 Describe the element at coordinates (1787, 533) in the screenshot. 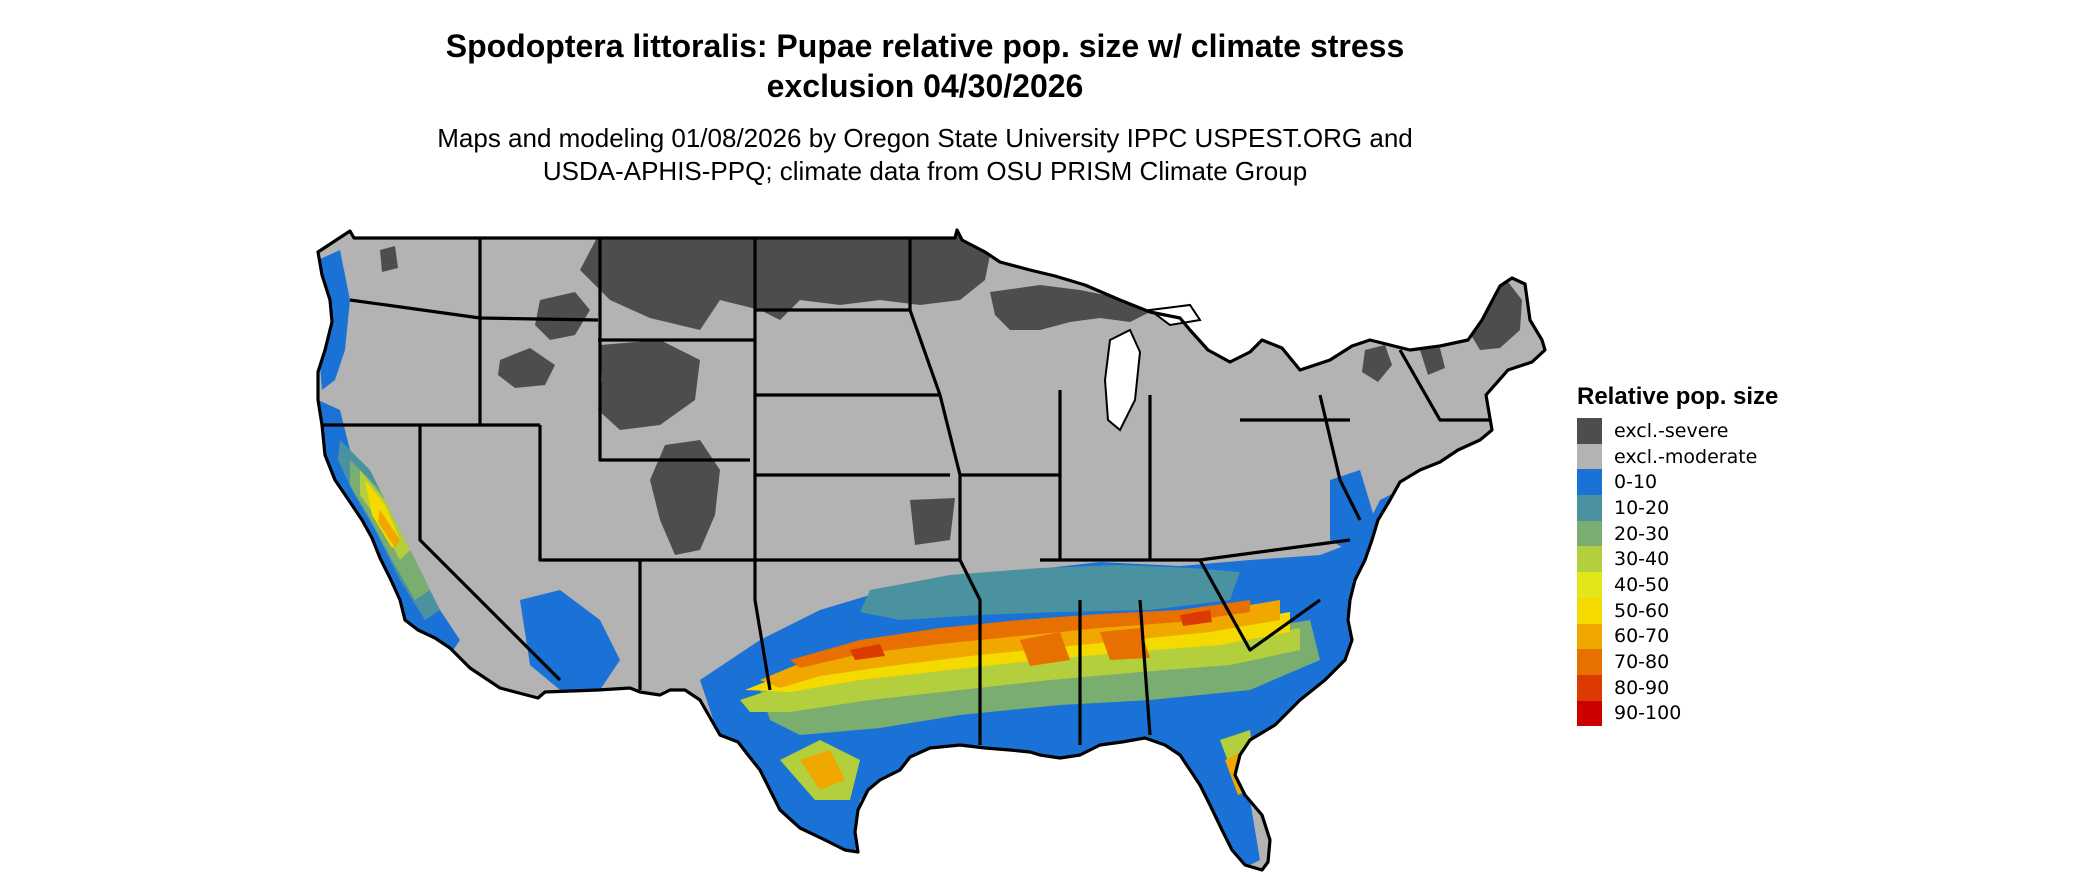

I see `legend-item: 20-30` at that location.